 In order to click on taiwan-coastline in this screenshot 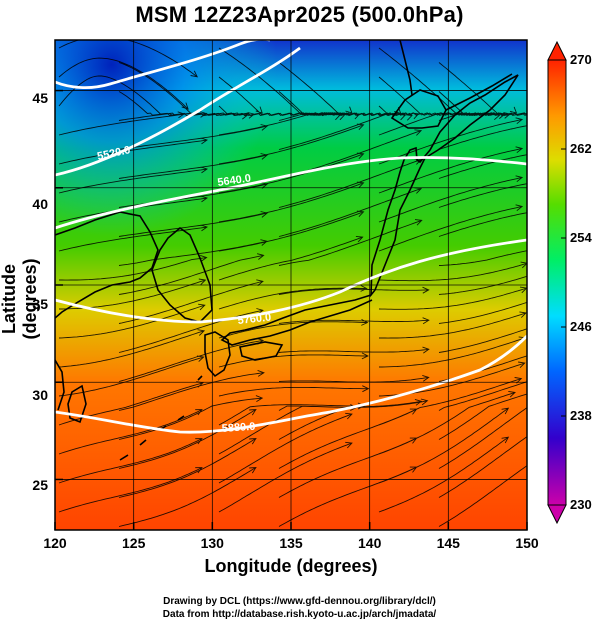, I will do `click(77, 404)`.